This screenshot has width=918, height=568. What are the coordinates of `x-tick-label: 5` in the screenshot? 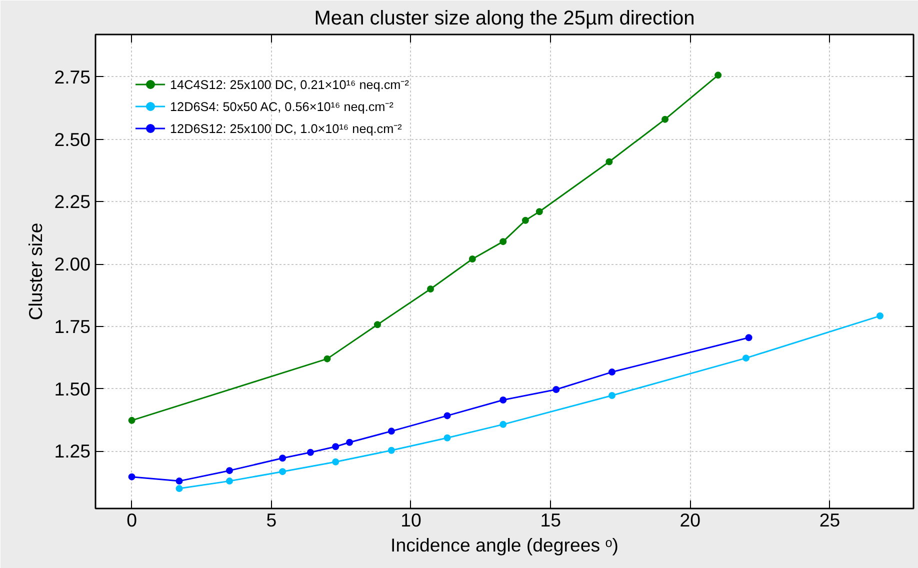 It's located at (271, 520).